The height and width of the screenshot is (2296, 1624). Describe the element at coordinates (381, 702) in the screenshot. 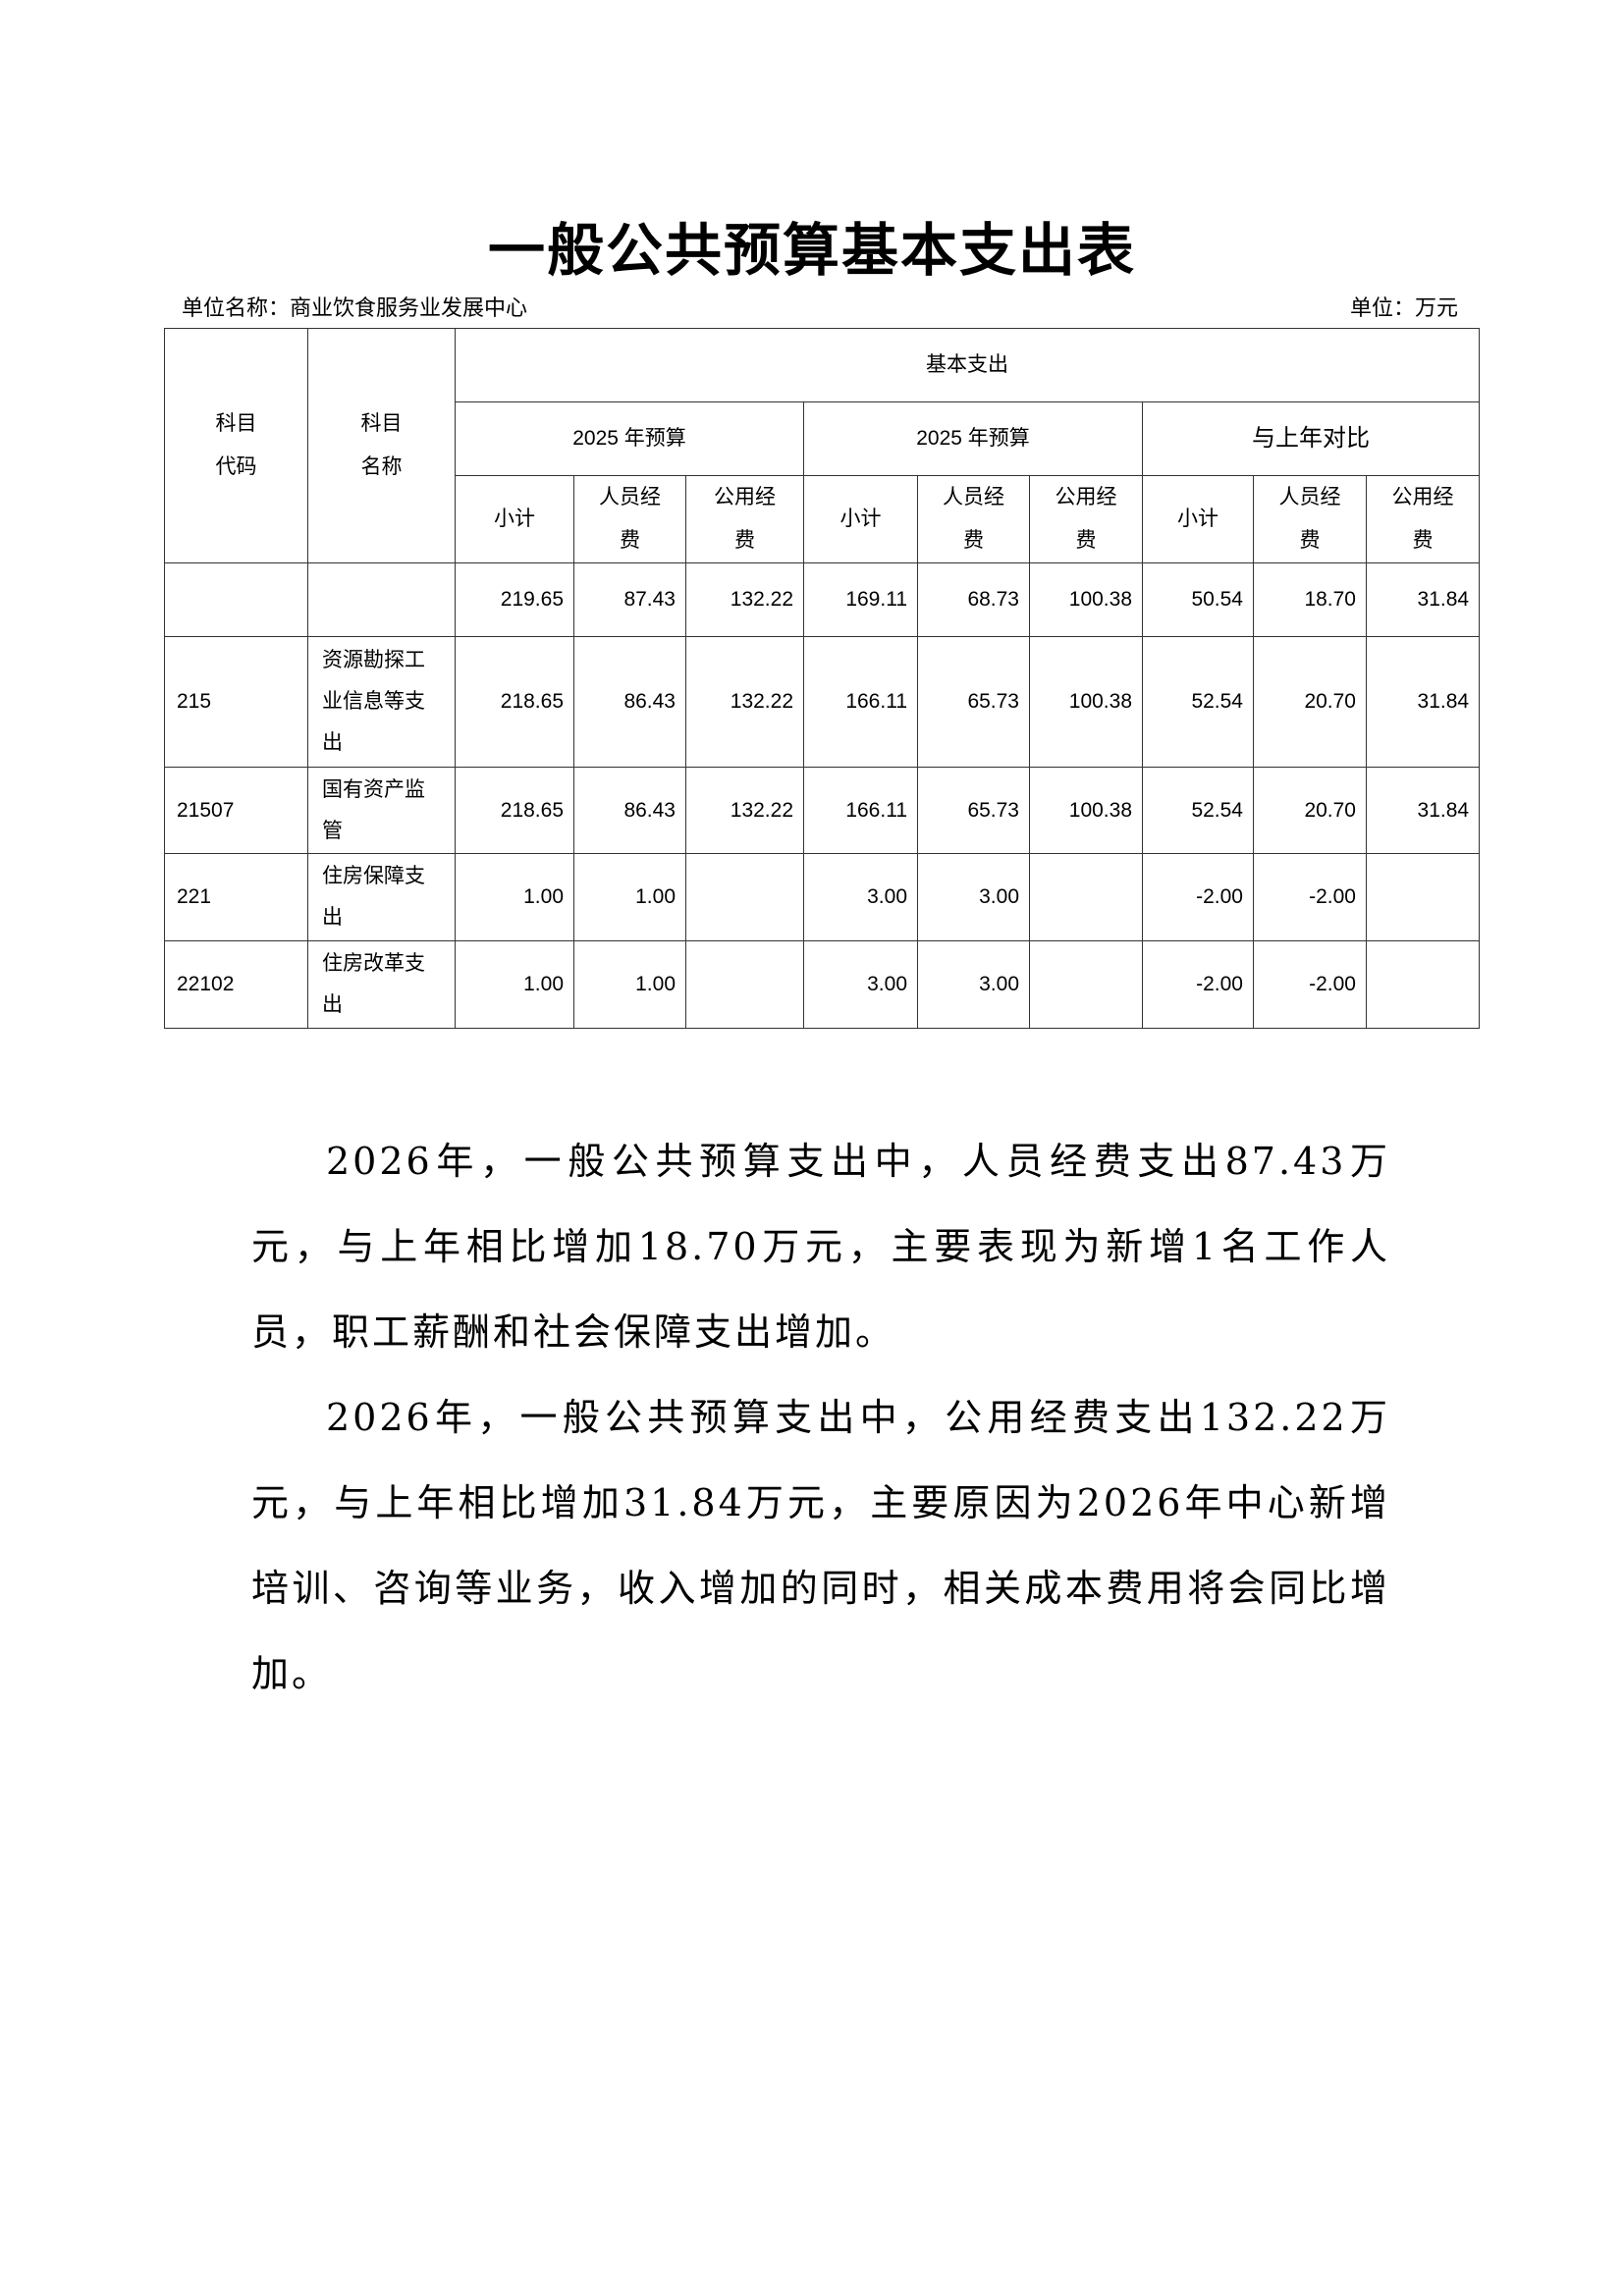

I see `cell-name: 资源勘探工业信息等支出` at that location.